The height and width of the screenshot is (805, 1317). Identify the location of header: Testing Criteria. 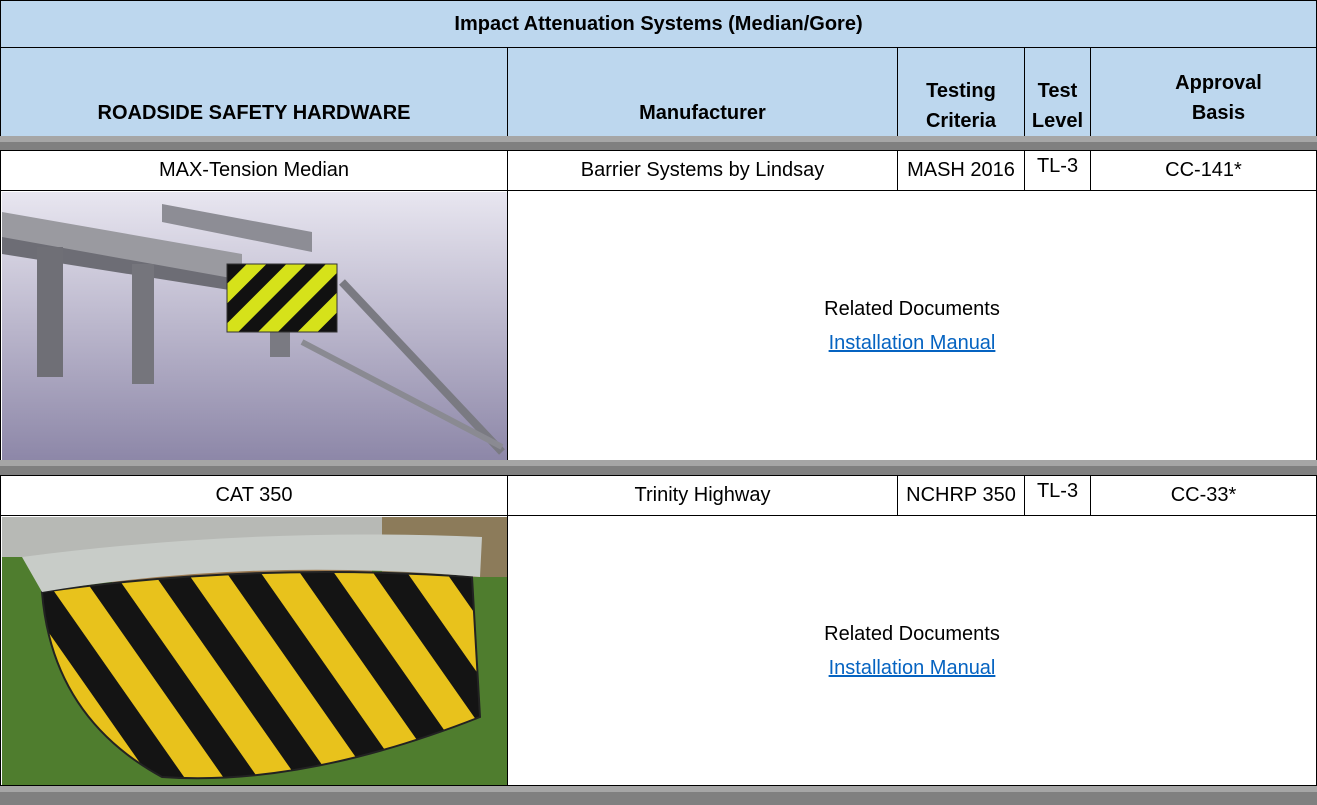
(961, 92).